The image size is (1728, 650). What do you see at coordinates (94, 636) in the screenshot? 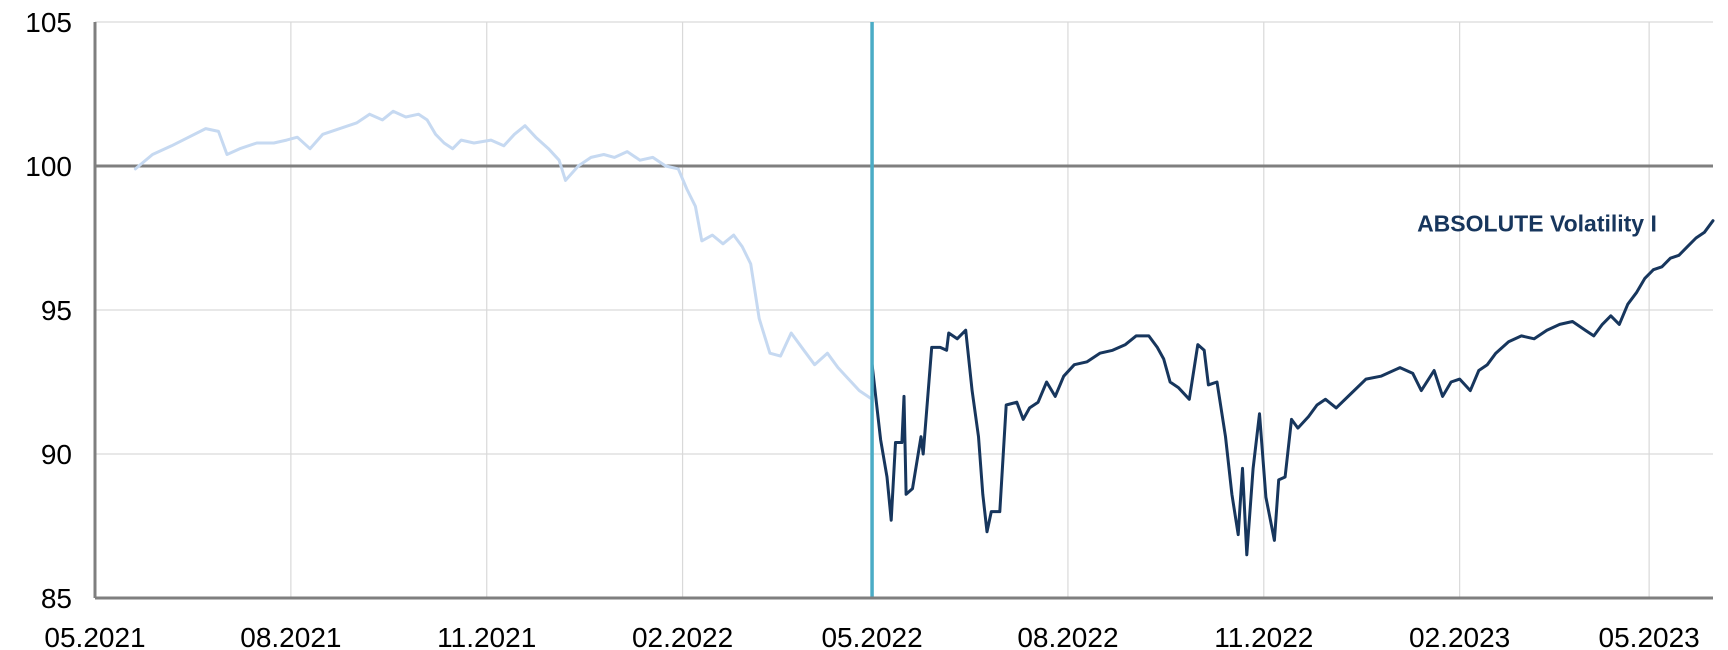
I see `x-tick-label: 05.2021` at bounding box center [94, 636].